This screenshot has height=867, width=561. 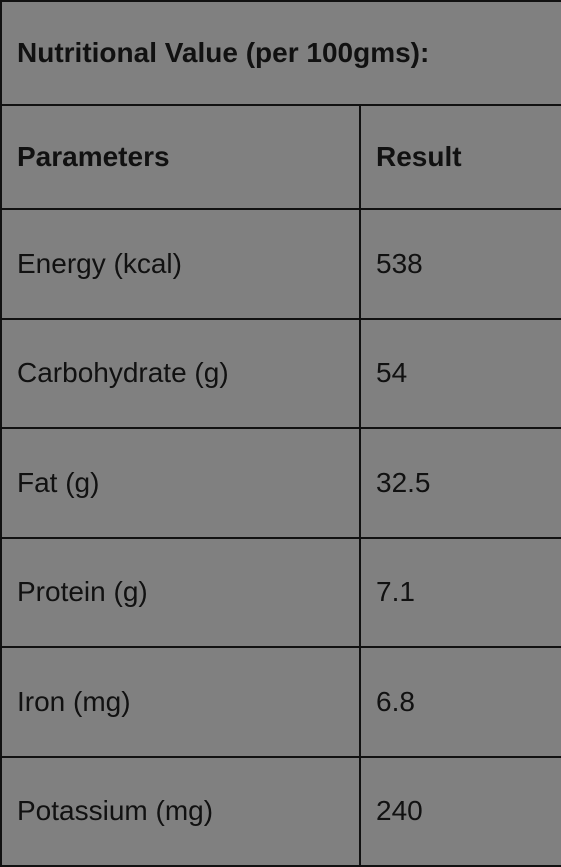 I want to click on result-cell: 538, so click(x=459, y=264).